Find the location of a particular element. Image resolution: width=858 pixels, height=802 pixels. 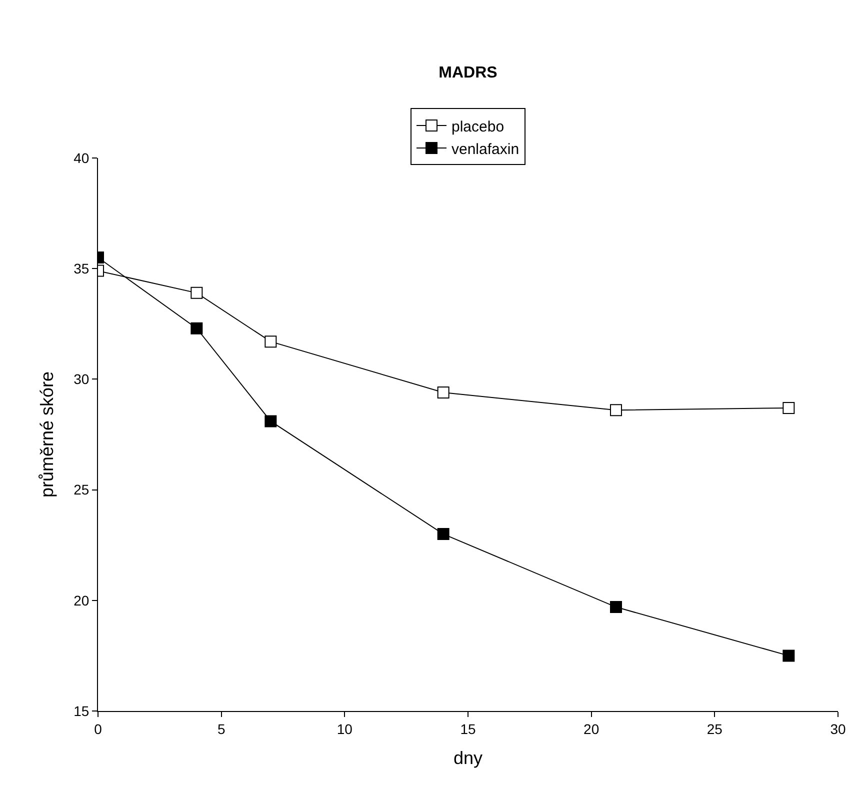

y-tick-label: 30 is located at coordinates (82, 379).